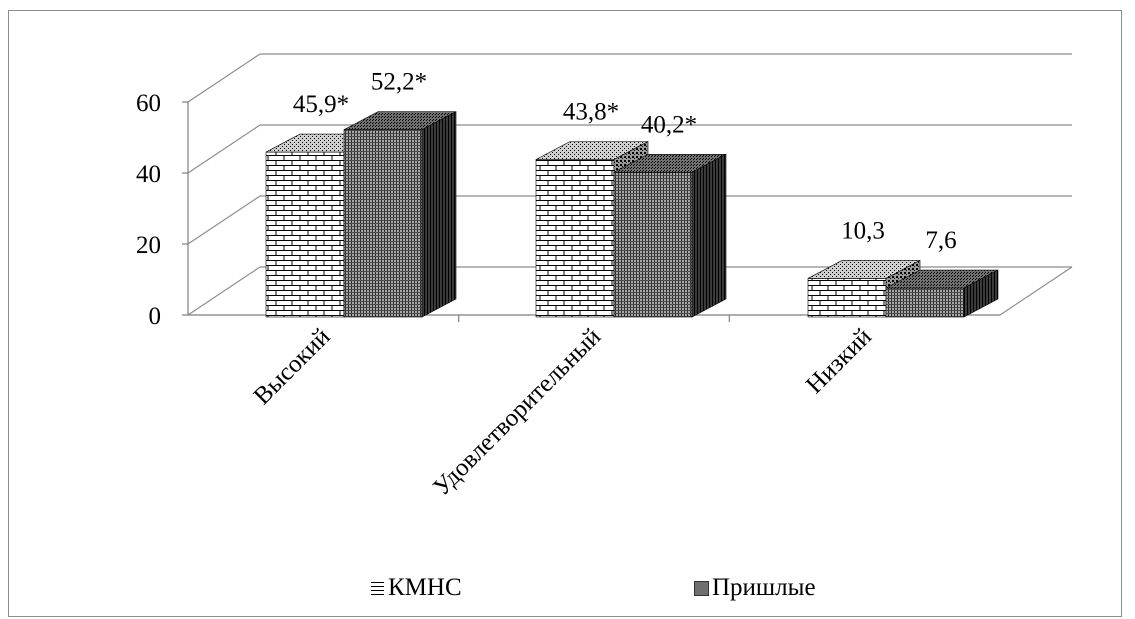 This screenshot has height=619, width=1135. I want to click on x-tick-label: Высокий, so click(292, 366).